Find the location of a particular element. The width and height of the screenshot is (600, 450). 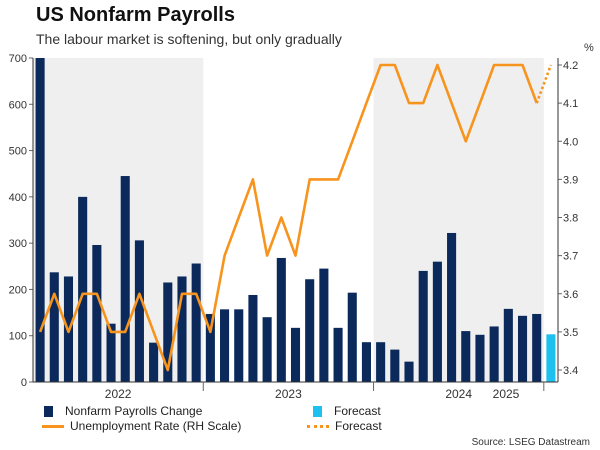

left-tick-label: 400 is located at coordinates (18, 198).